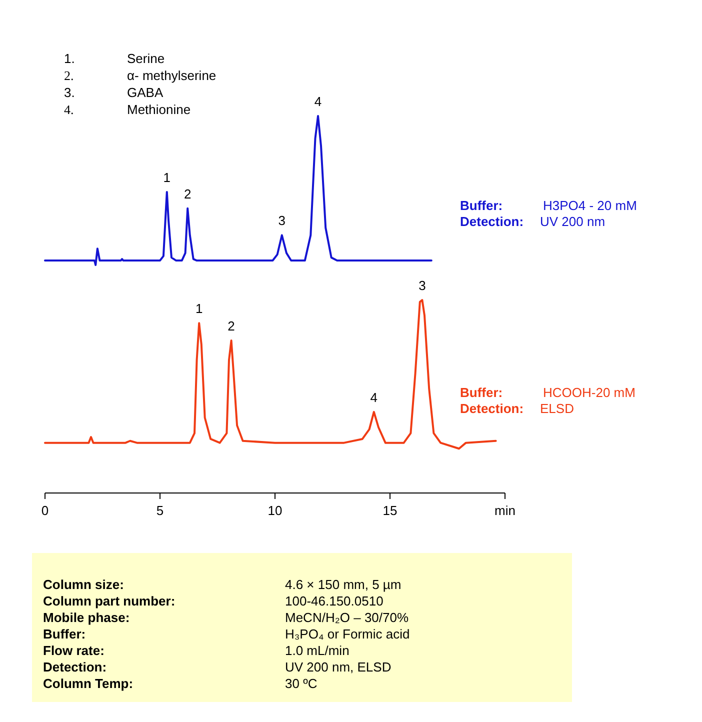 This screenshot has height=722, width=702. What do you see at coordinates (338, 667) in the screenshot?
I see `text: UV 200 nm, ELSD` at bounding box center [338, 667].